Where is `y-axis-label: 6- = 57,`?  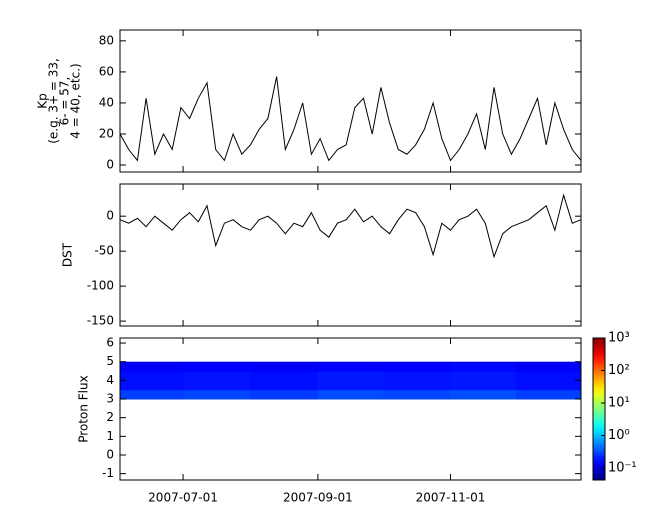 y-axis-label: 6- = 57, is located at coordinates (65, 101).